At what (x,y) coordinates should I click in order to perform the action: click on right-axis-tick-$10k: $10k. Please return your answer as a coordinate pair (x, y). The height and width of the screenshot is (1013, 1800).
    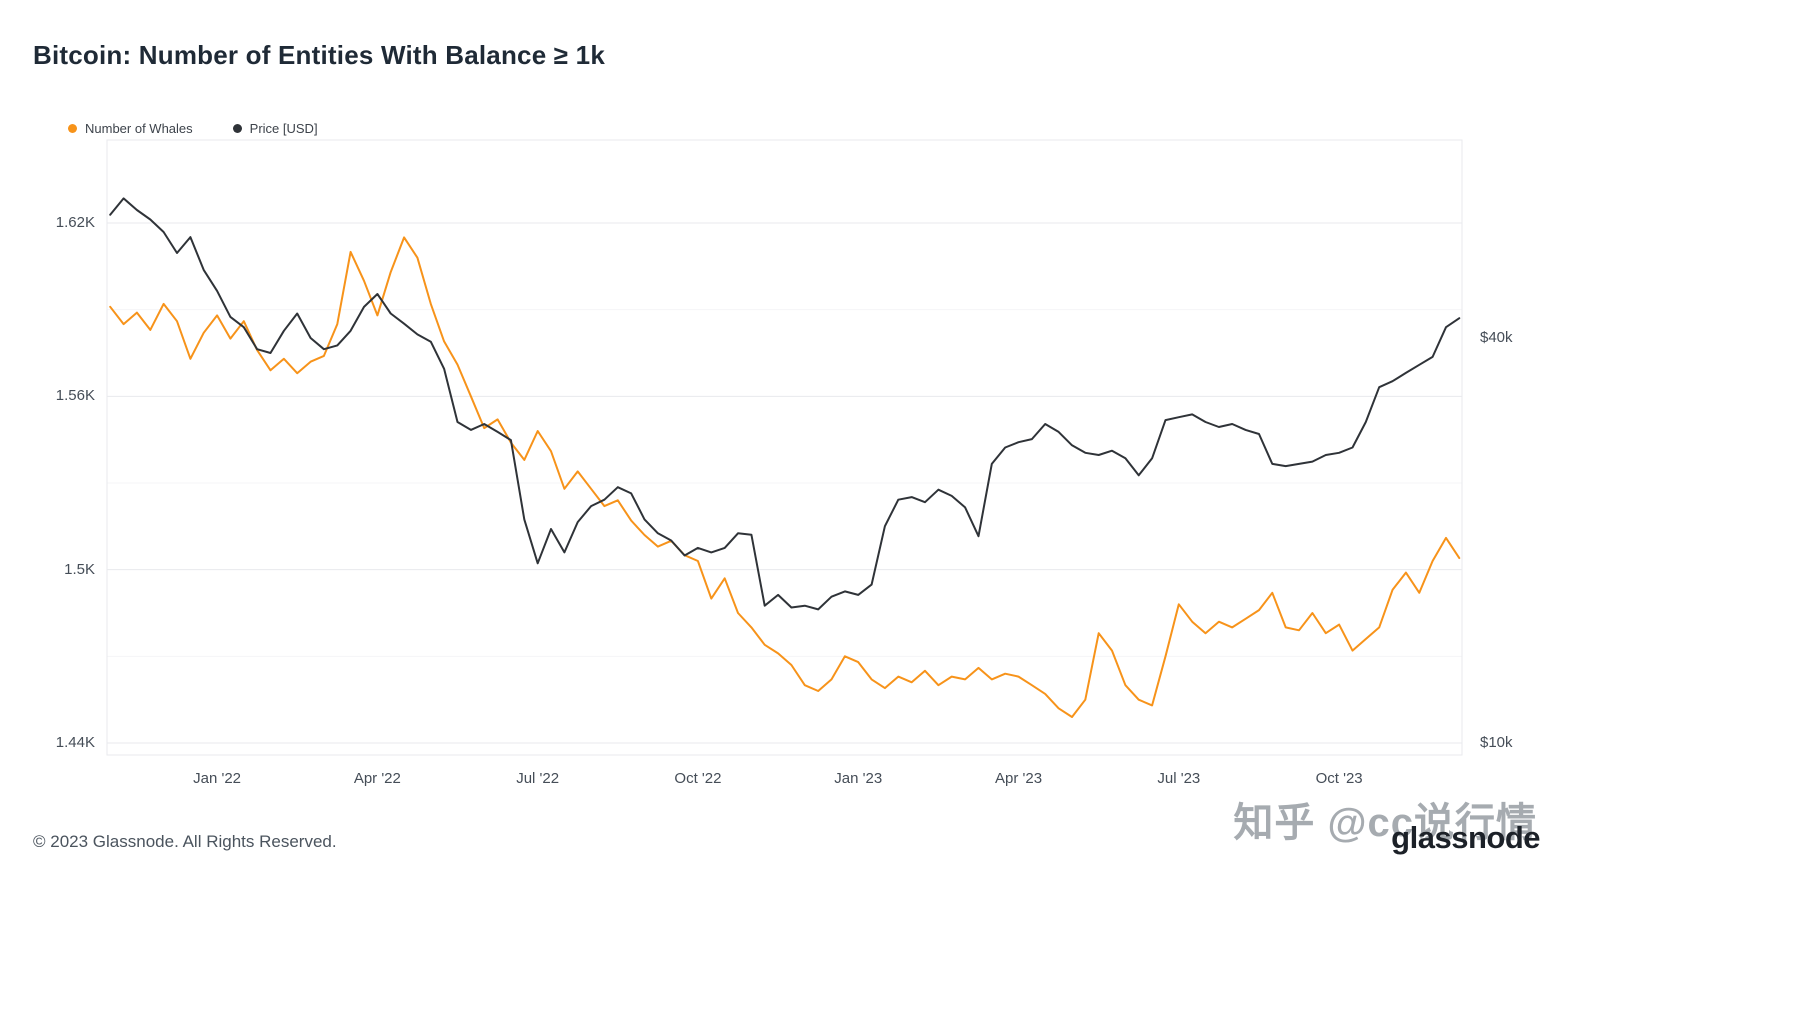
    Looking at the image, I should click on (1496, 742).